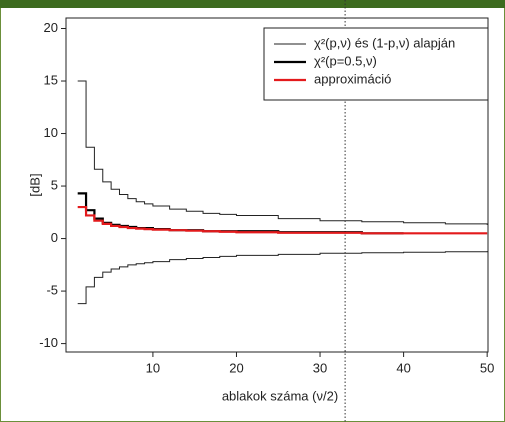  Describe the element at coordinates (54, 184) in the screenshot. I see `y-tick-label: 5` at that location.